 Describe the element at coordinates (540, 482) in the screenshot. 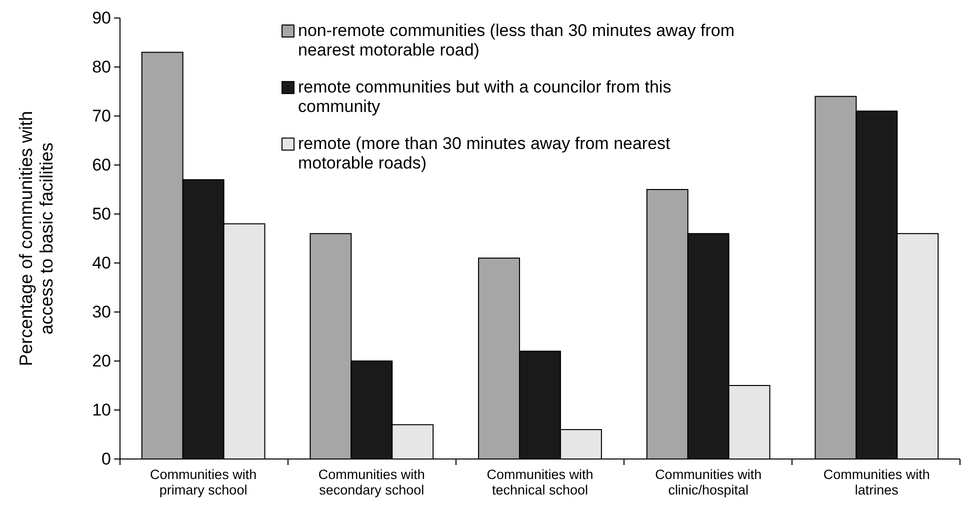

I see `x-tick-label: Communities with technical school` at that location.